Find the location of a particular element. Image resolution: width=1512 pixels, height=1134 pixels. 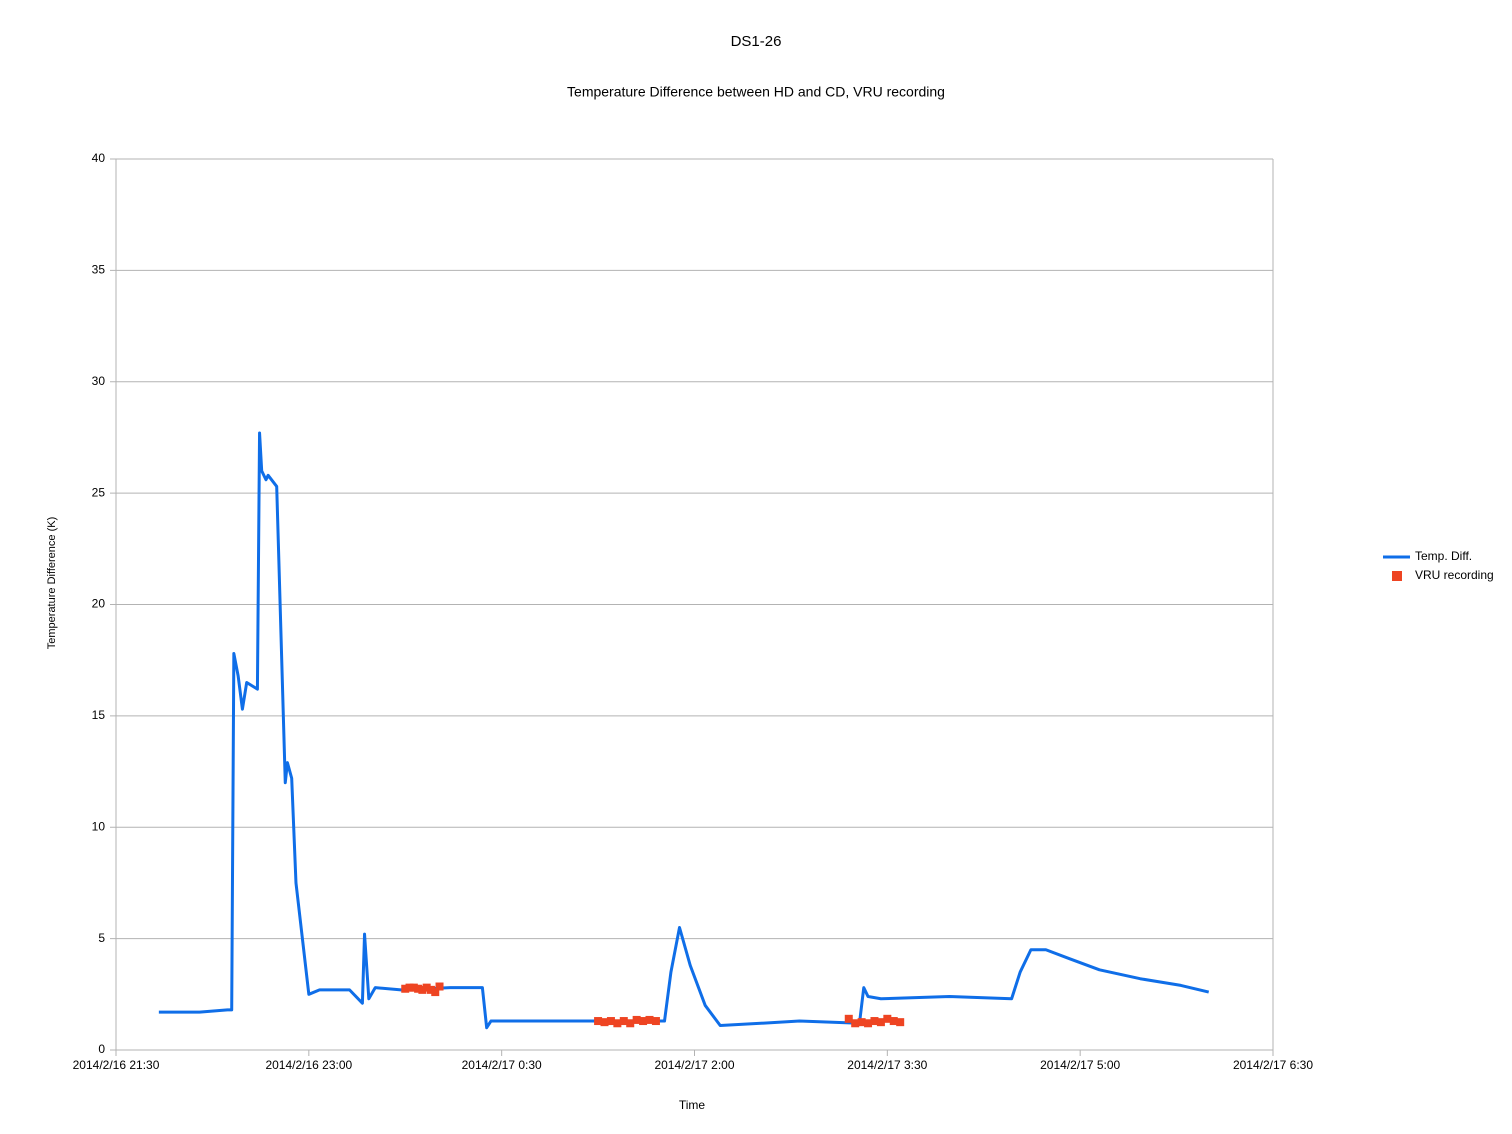

x-tick-label: 2014/2/16 21:30 is located at coordinates (116, 1065).